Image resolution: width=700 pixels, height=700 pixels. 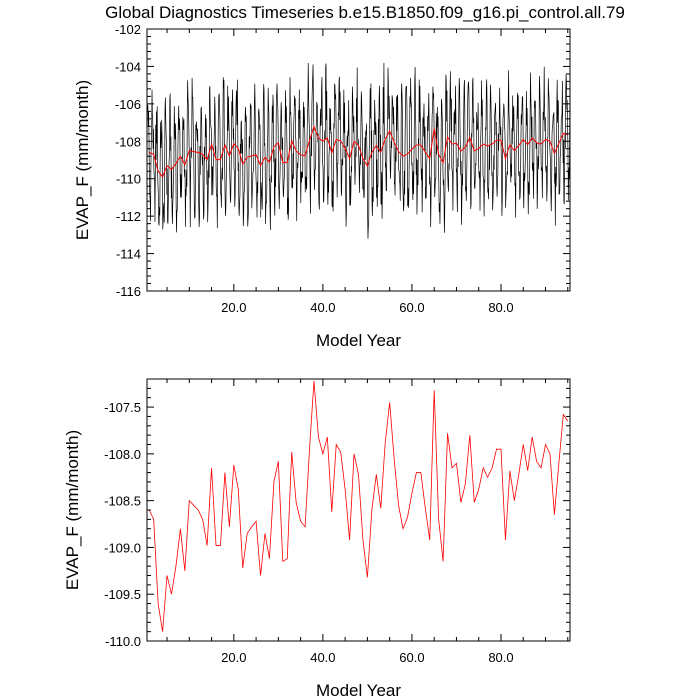 What do you see at coordinates (322, 307) in the screenshot?
I see `top-x-tick-label: 40.0` at bounding box center [322, 307].